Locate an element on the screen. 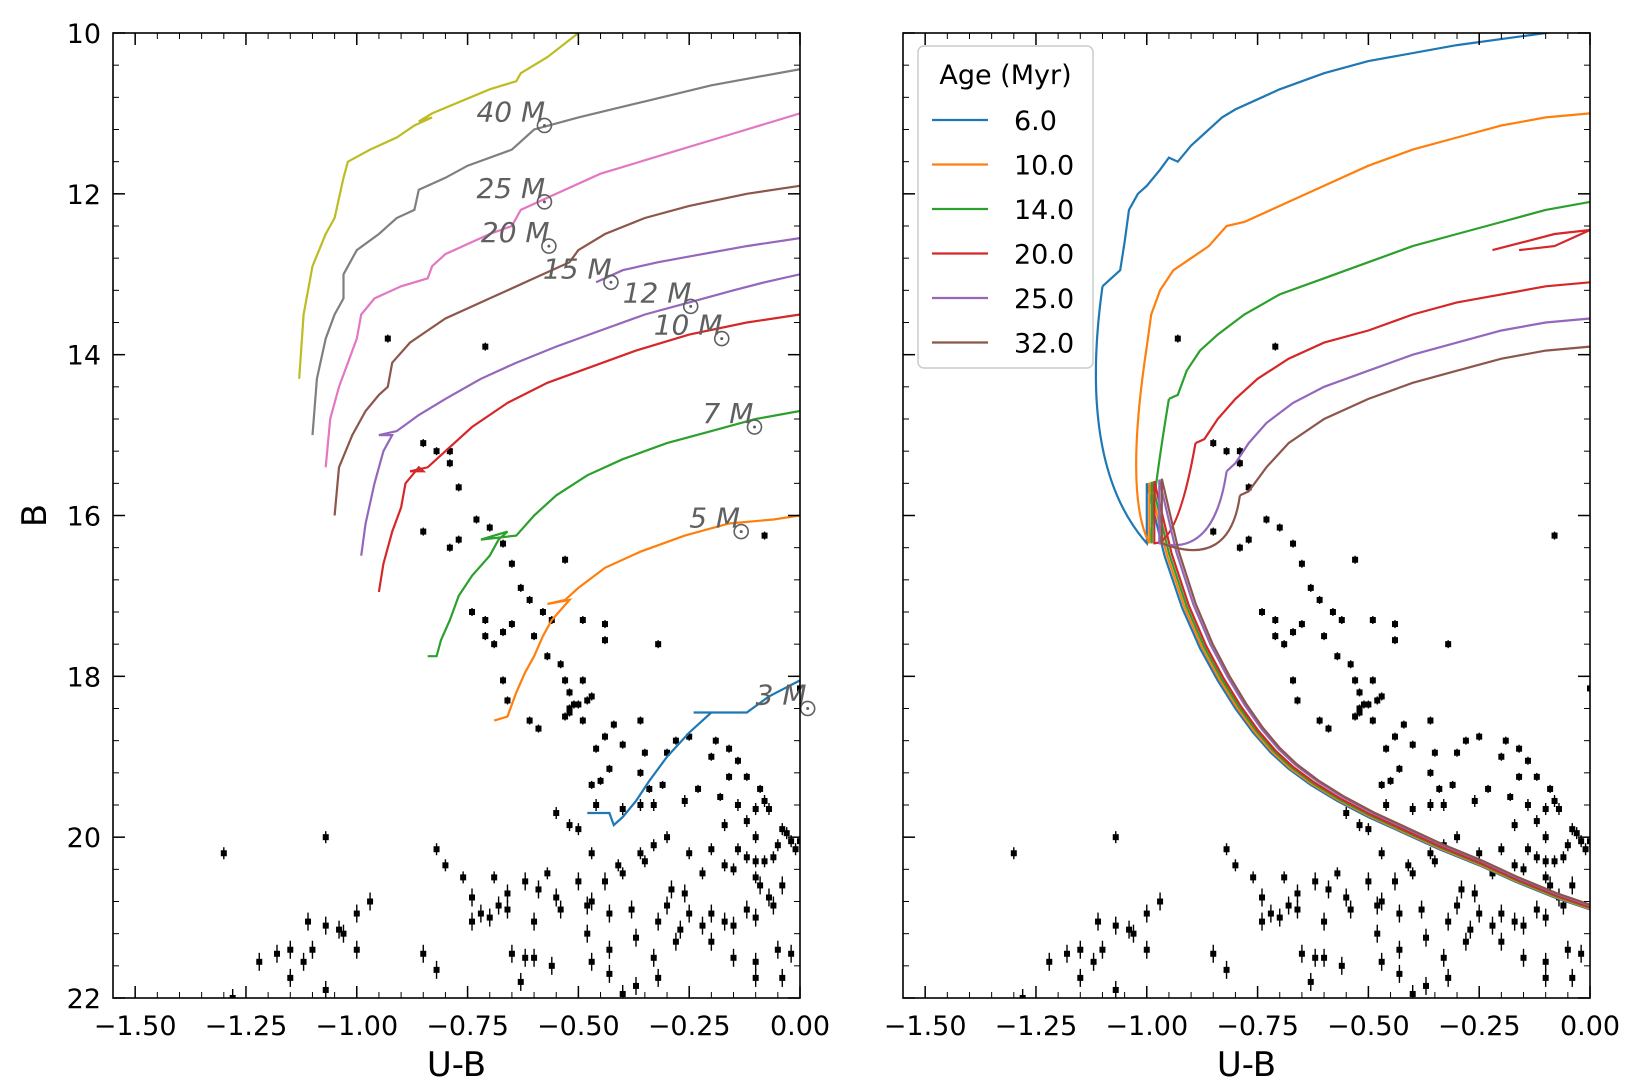 Image resolution: width=1635 pixels, height=1090 pixels. x-tick-label: 0.00 is located at coordinates (800, 1026).